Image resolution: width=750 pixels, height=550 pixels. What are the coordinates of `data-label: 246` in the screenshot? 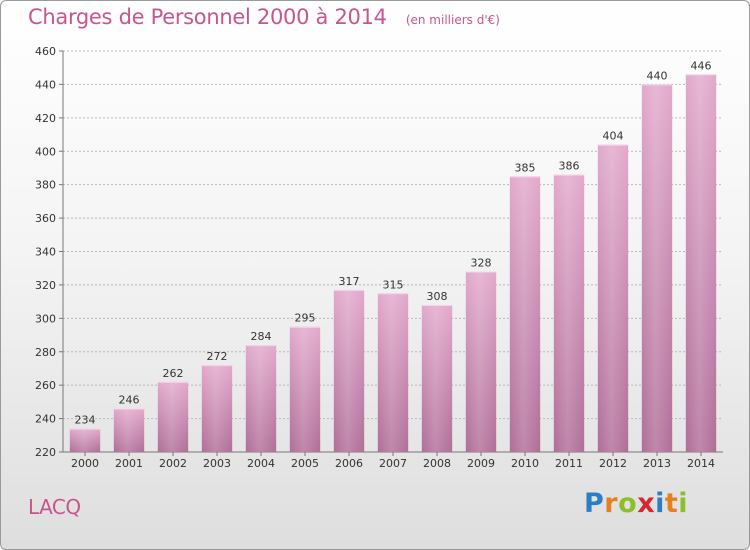 It's located at (129, 400).